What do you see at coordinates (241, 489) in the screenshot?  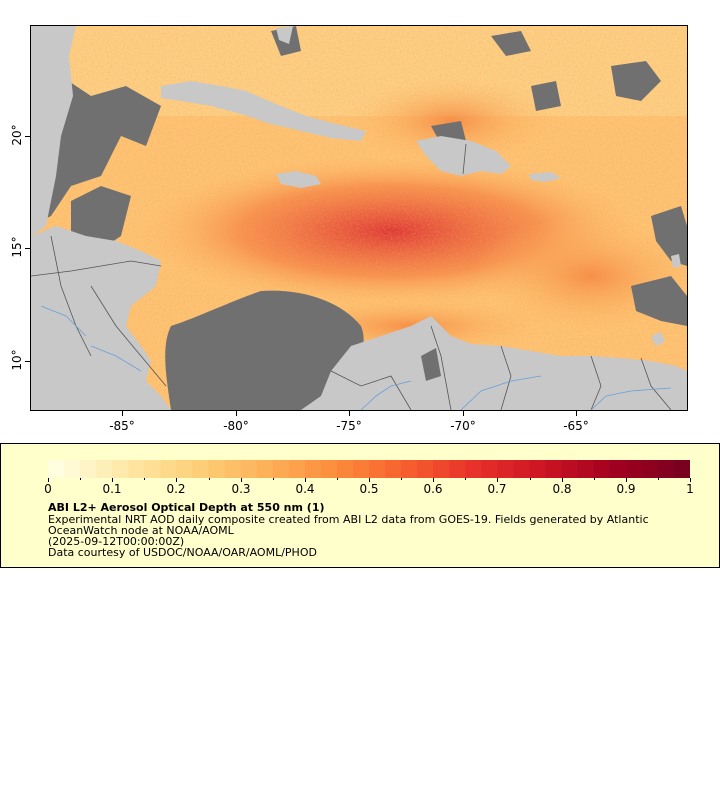 I see `colorbar-label: 0.3` at bounding box center [241, 489].